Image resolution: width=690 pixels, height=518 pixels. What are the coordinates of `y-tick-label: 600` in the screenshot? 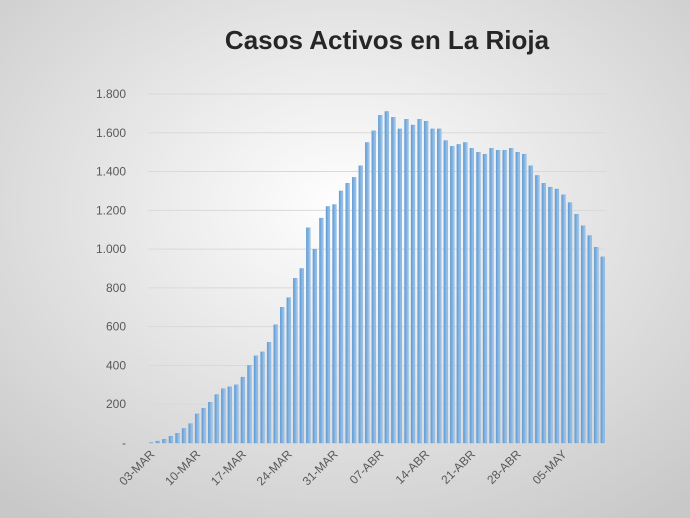 It's located at (116, 327).